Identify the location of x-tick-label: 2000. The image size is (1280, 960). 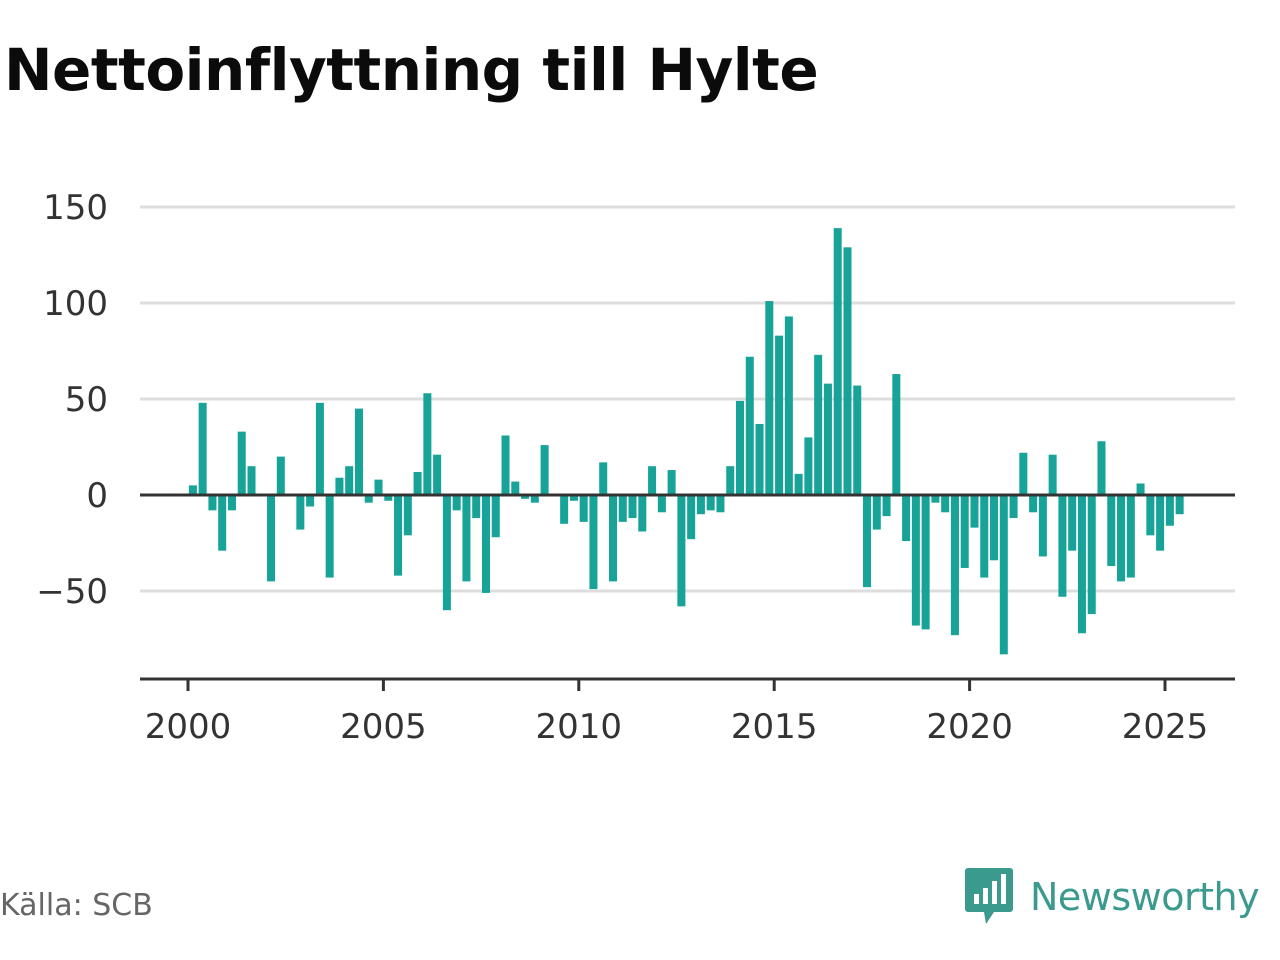
(188, 727).